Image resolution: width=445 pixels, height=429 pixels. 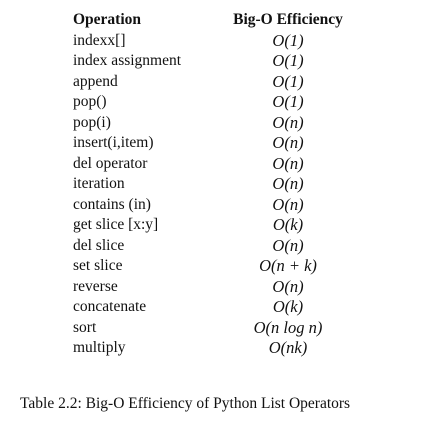 What do you see at coordinates (213, 102) in the screenshot?
I see `table-row: pop() O(1)` at bounding box center [213, 102].